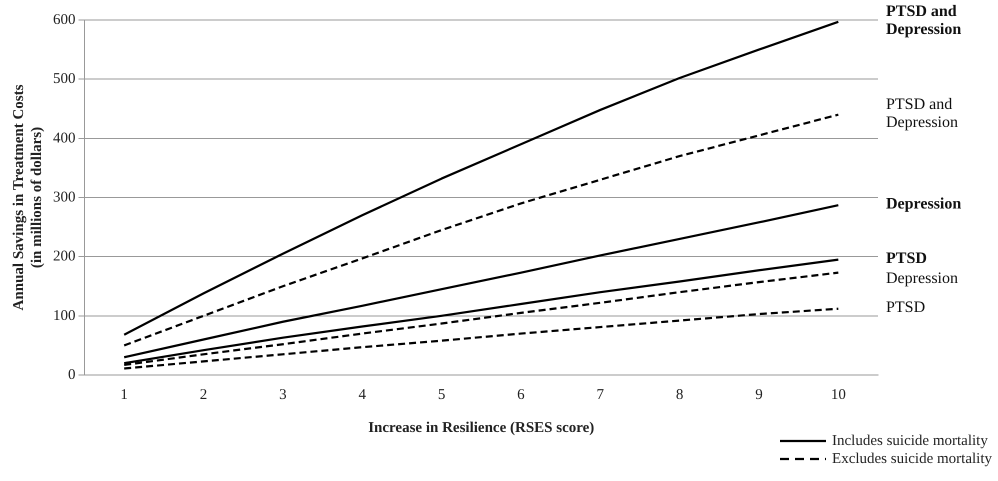 This screenshot has height=481, width=998. Describe the element at coordinates (600, 394) in the screenshot. I see `x-tick-label: 7` at that location.